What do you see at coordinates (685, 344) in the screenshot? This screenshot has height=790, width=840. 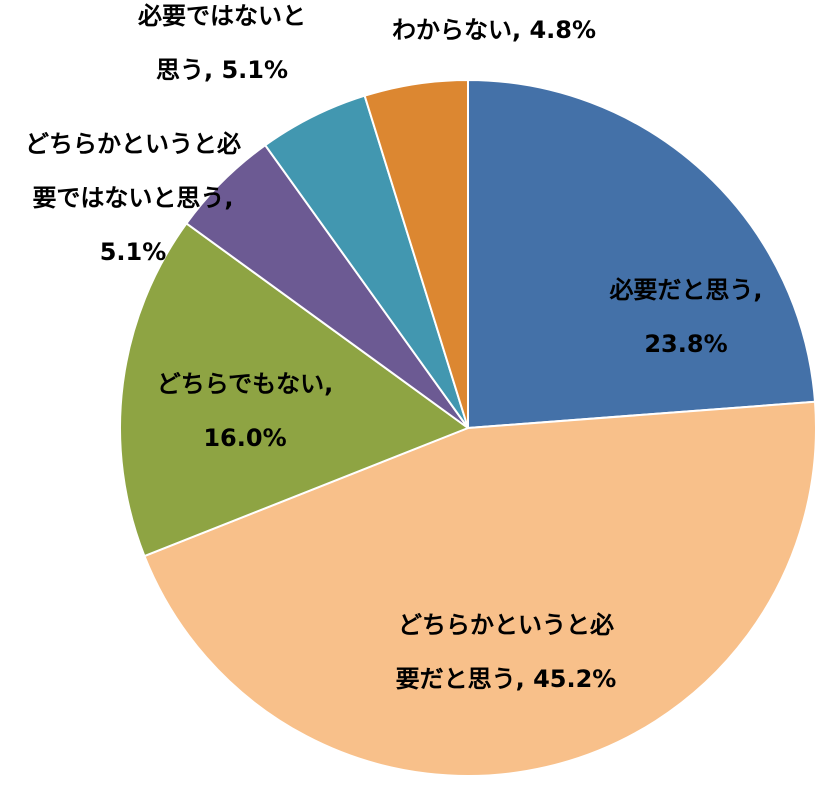 I see `slice-label-line: 23.8%` at bounding box center [685, 344].